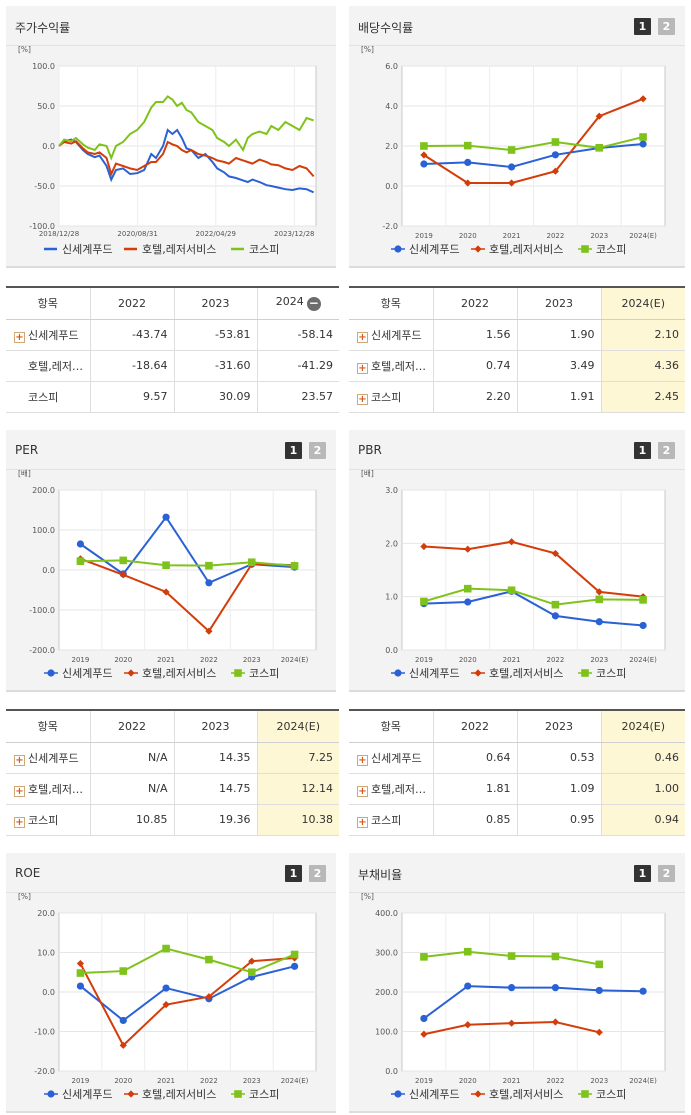 The height and width of the screenshot is (1115, 691). What do you see at coordinates (131, 303) in the screenshot?
I see `col-header: 2022` at bounding box center [131, 303].